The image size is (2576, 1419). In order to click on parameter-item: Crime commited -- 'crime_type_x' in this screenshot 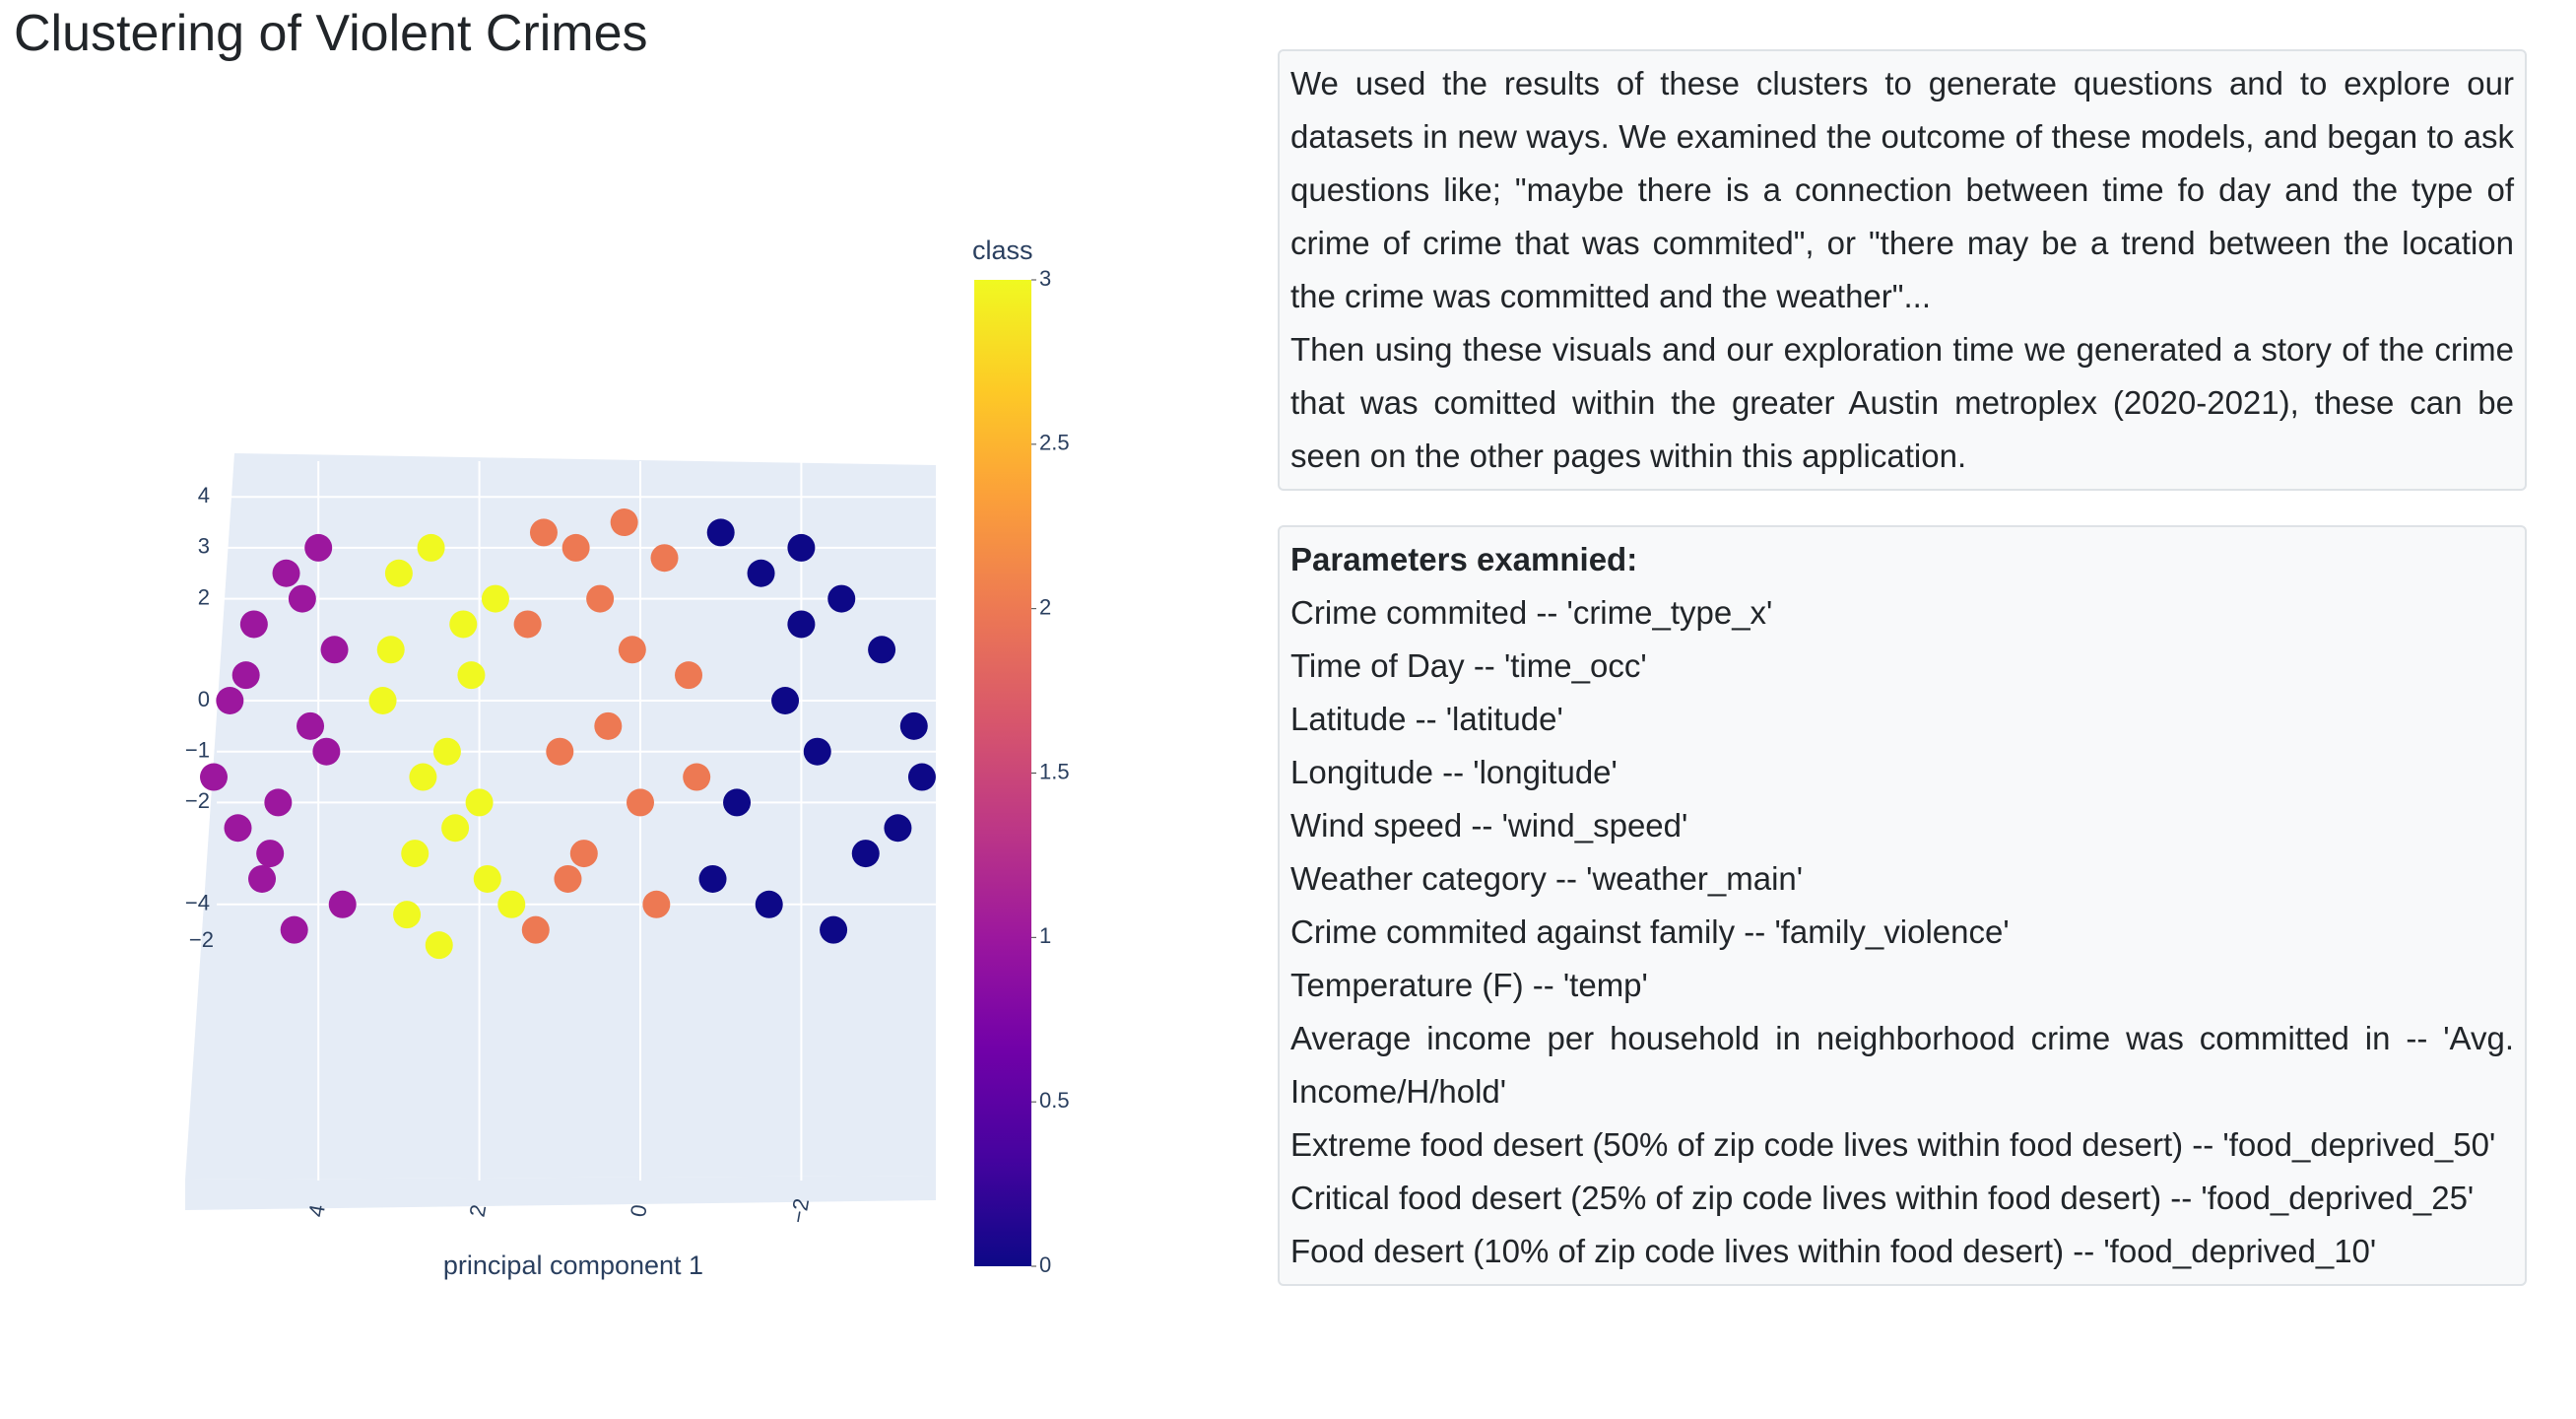, I will do `click(1532, 612)`.